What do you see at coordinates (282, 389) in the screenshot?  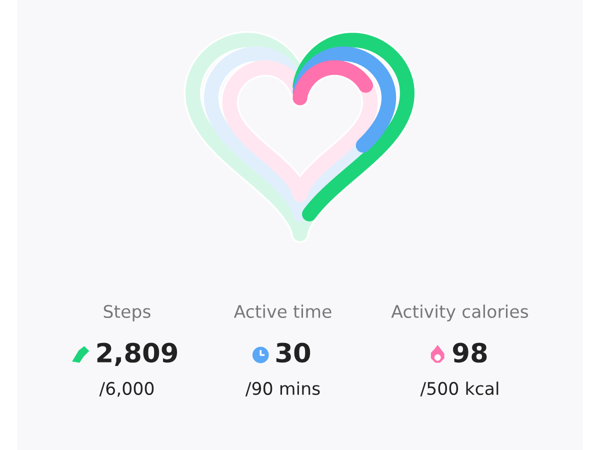 I see `data-label: /90 mins` at bounding box center [282, 389].